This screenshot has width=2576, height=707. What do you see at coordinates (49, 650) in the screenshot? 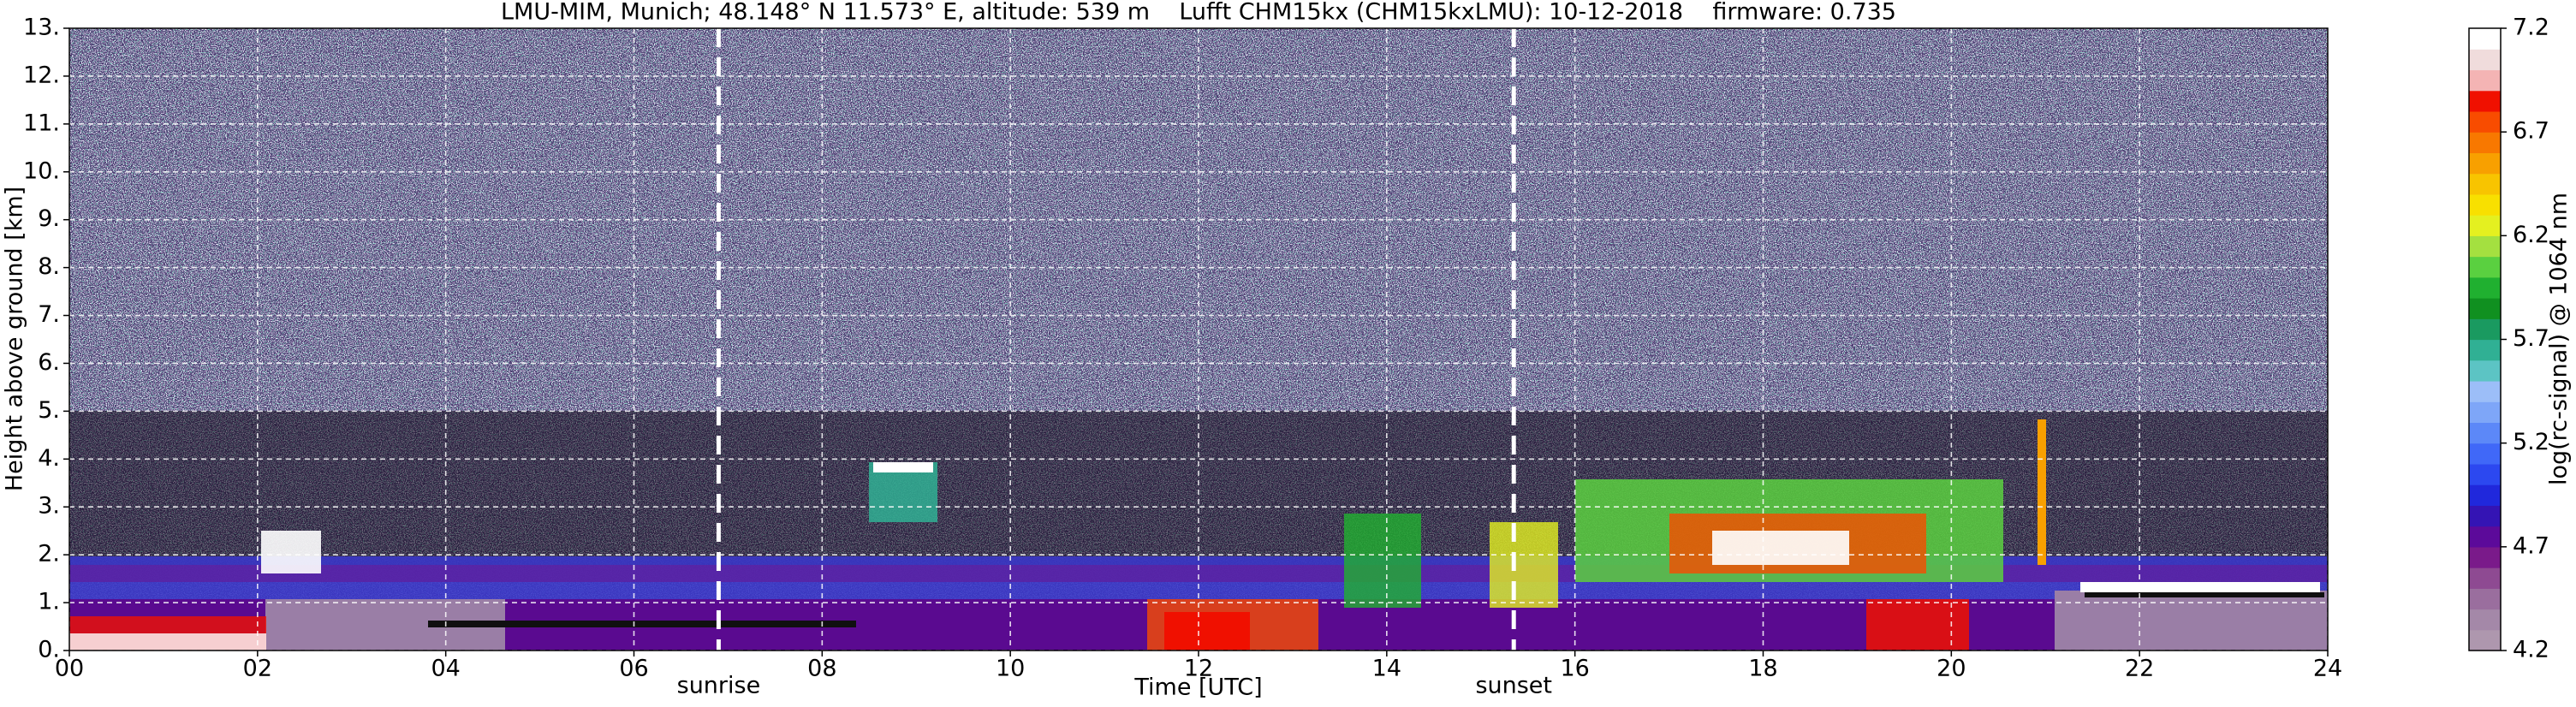
I see `y-tick-label: 0.` at bounding box center [49, 650].